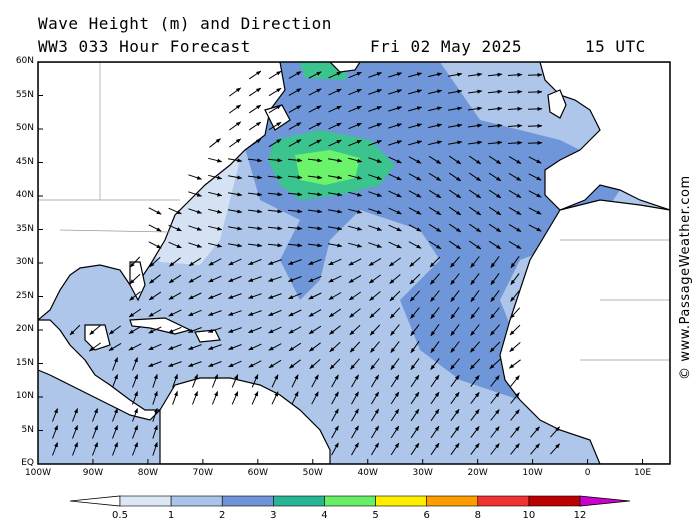  What do you see at coordinates (120, 515) in the screenshot?
I see `colorbar-tick-label: 0.5` at bounding box center [120, 515].